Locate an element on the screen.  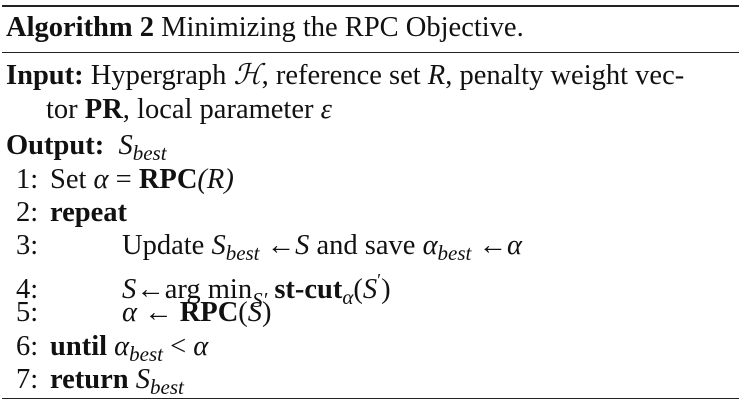
input-line-2: tor PR, local parameter ε is located at coordinates (189, 110).